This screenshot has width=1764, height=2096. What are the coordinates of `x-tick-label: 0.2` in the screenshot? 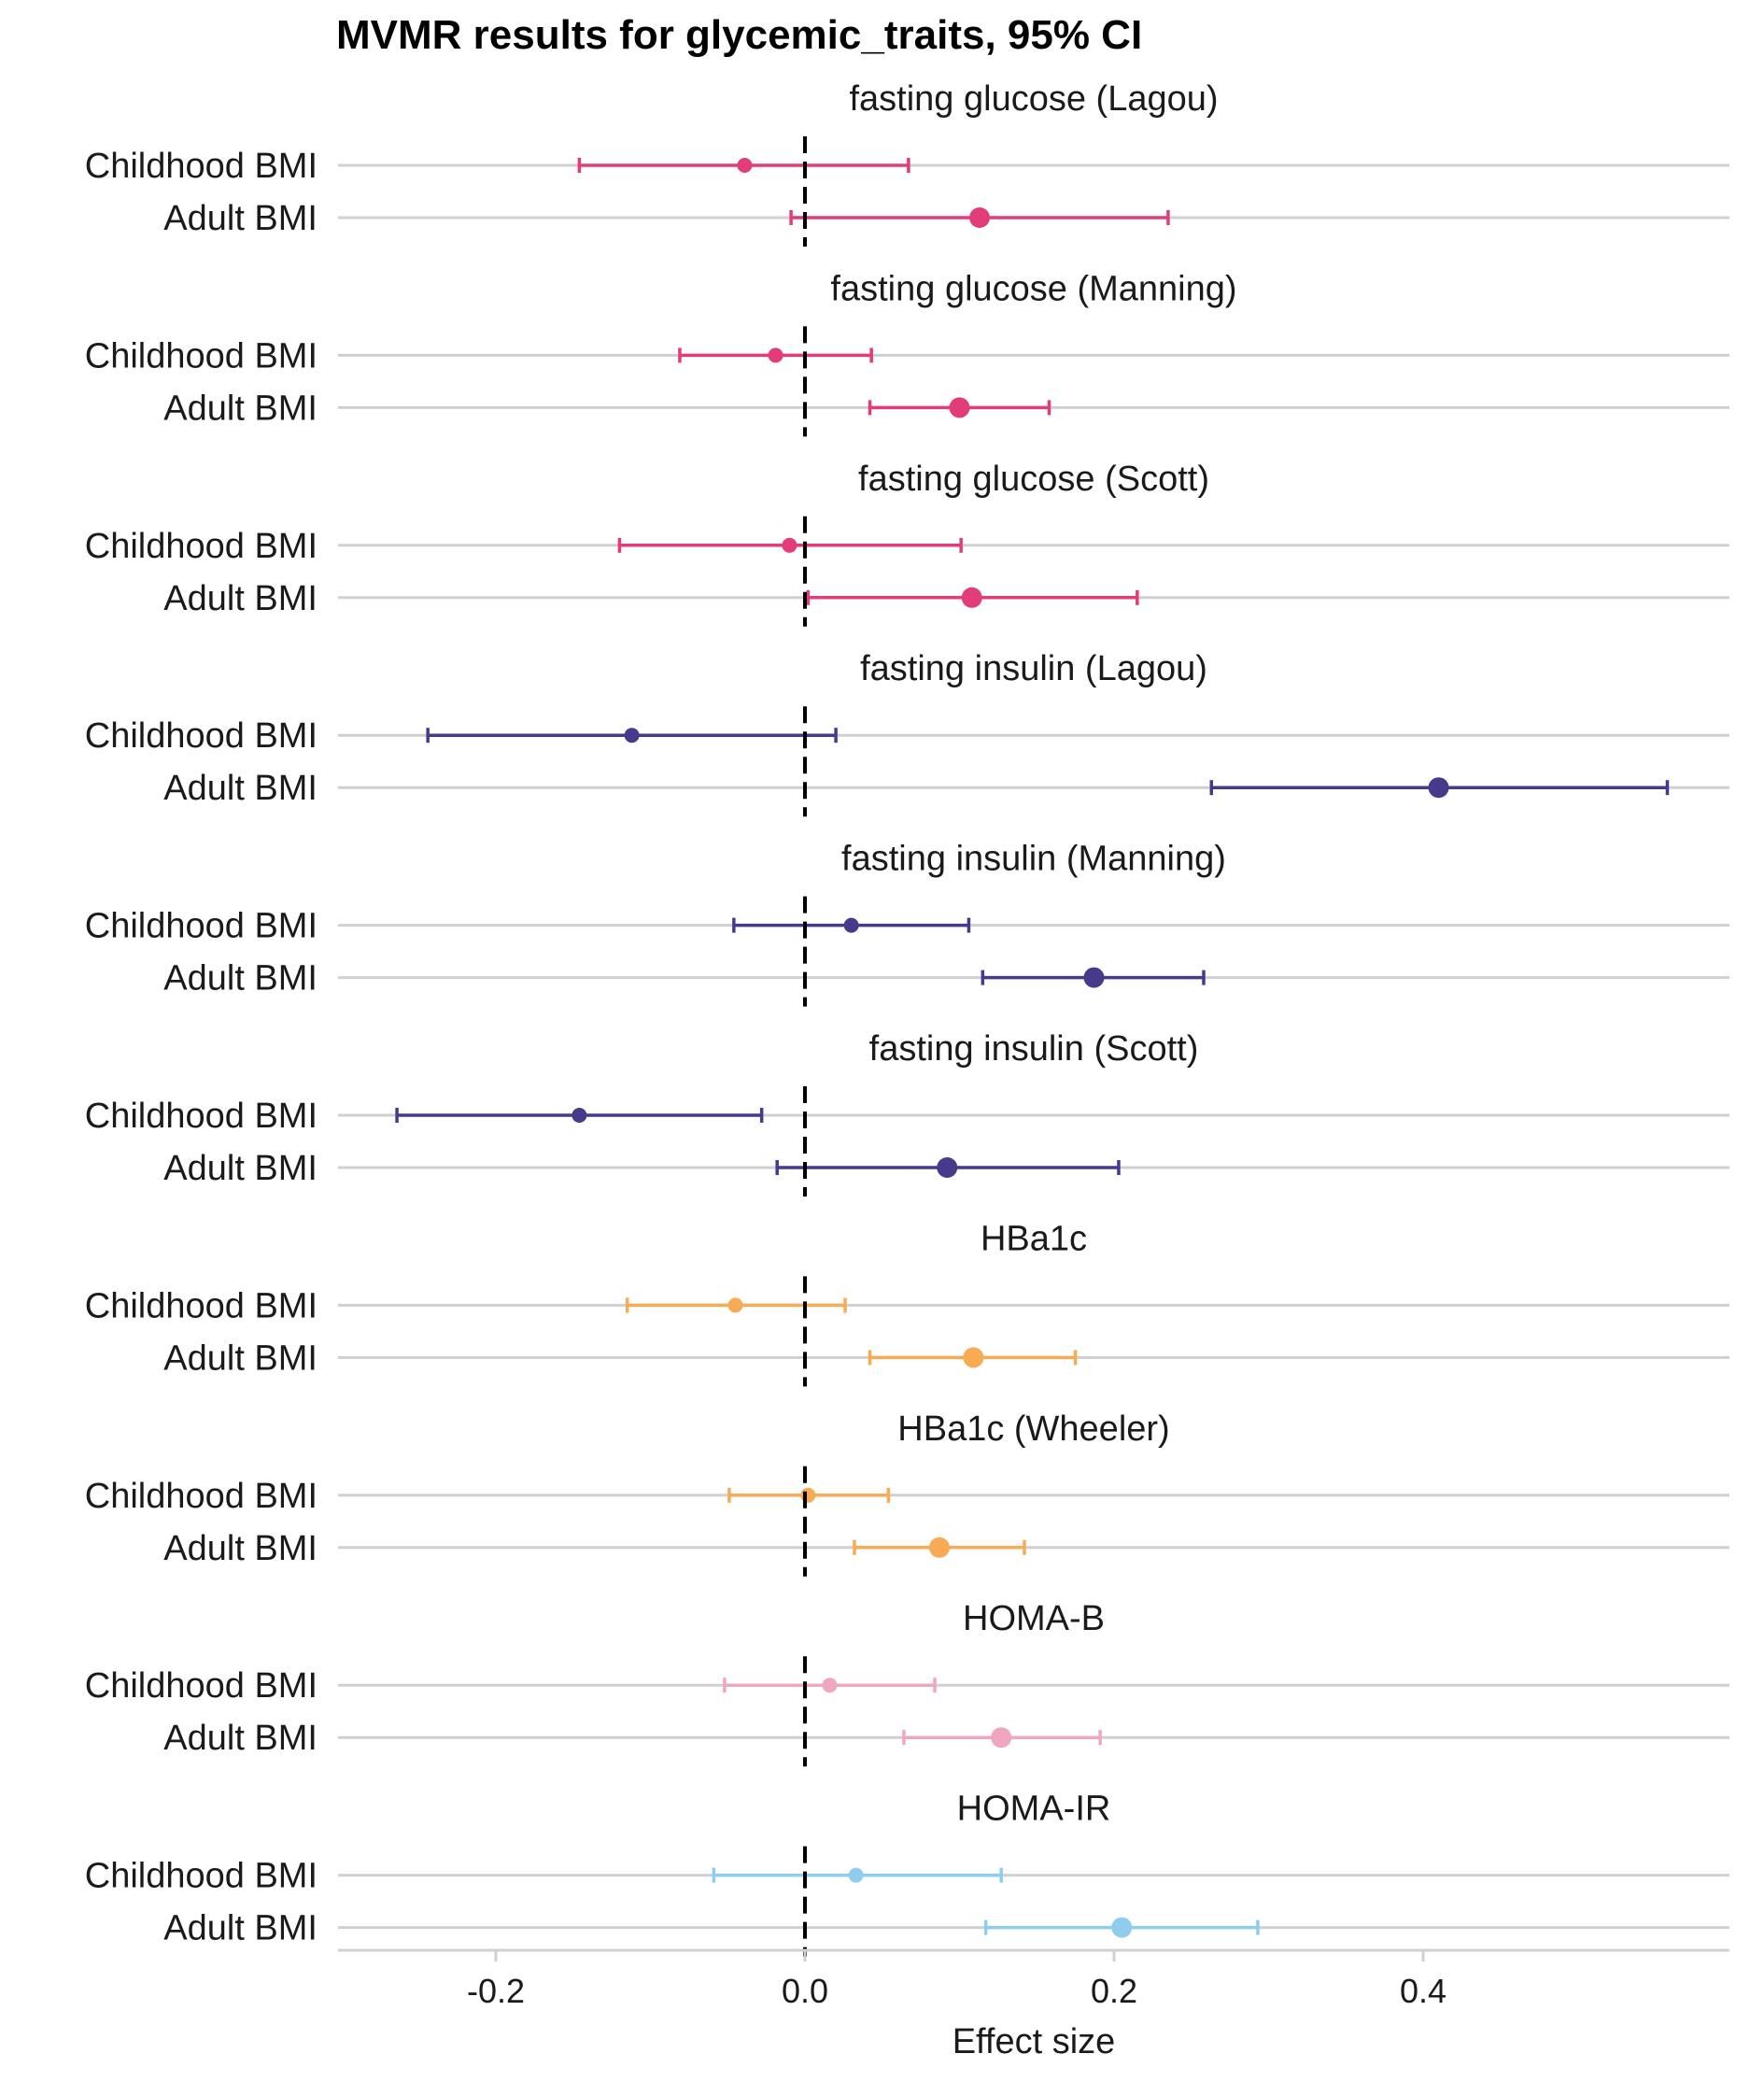 It's located at (1114, 1991).